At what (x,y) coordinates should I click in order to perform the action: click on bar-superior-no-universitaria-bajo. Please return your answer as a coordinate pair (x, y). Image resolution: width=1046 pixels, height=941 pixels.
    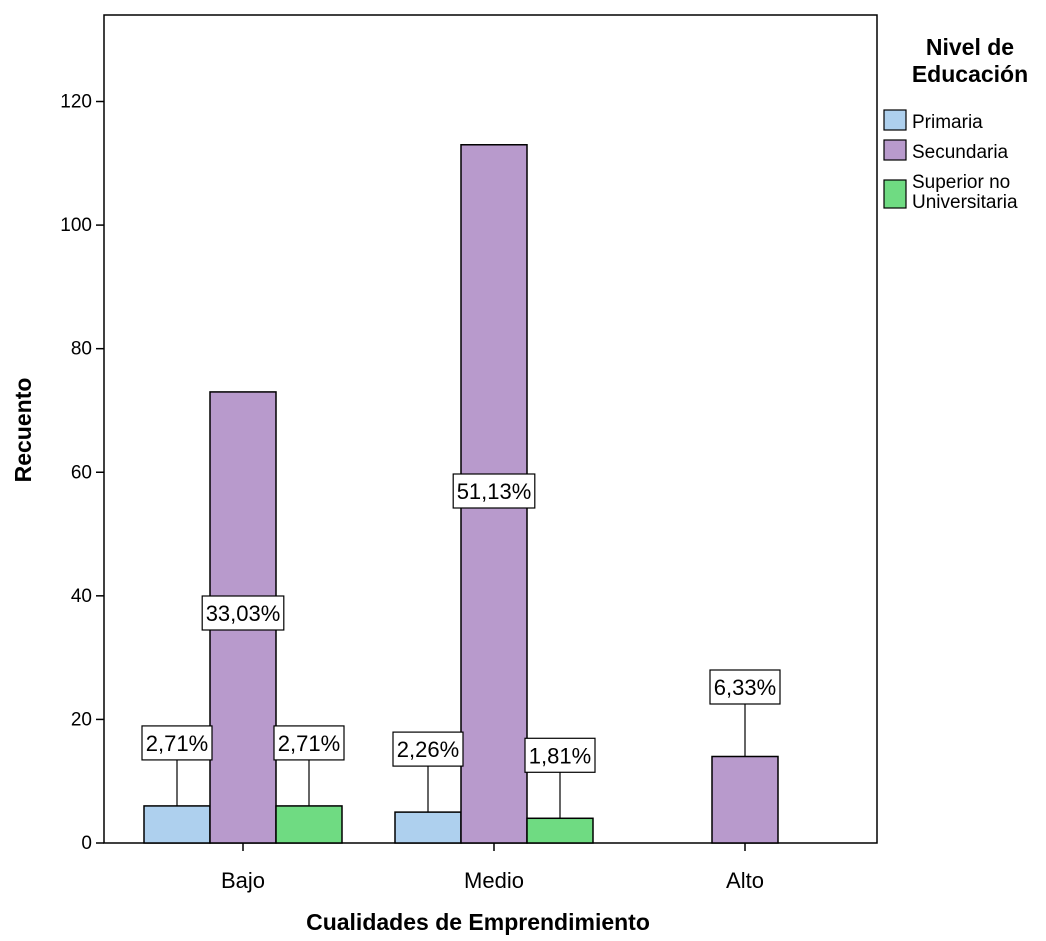
    Looking at the image, I should click on (309, 824).